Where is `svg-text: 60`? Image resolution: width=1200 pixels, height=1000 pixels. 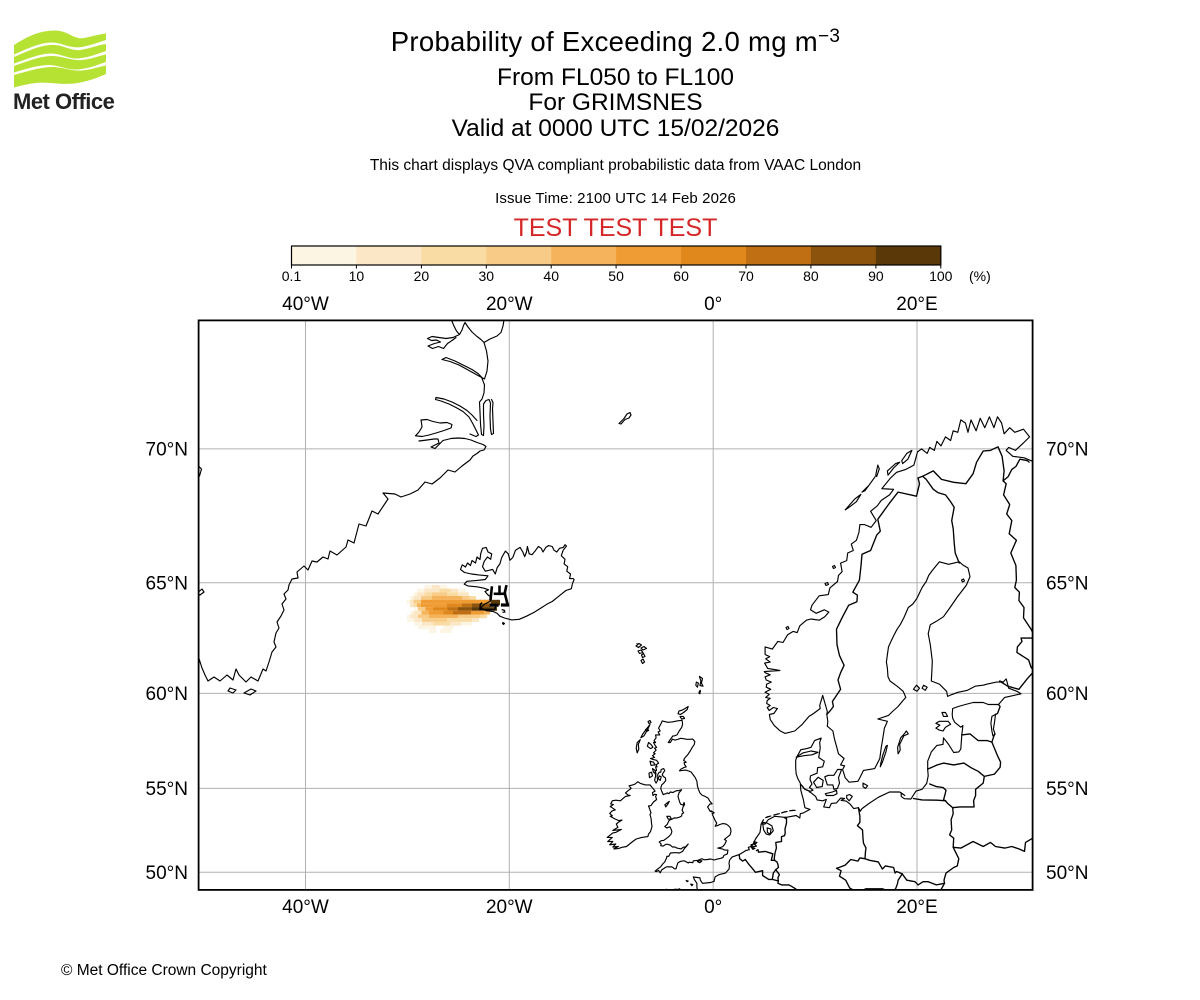
svg-text: 60 is located at coordinates (681, 276).